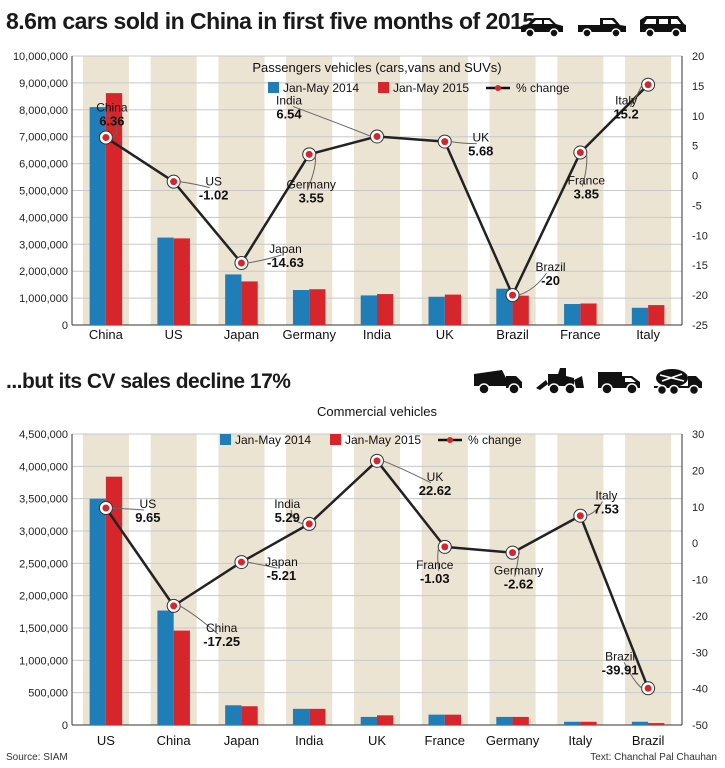 The height and width of the screenshot is (768, 725). What do you see at coordinates (65, 726) in the screenshot?
I see `y-tick-label: 0` at bounding box center [65, 726].